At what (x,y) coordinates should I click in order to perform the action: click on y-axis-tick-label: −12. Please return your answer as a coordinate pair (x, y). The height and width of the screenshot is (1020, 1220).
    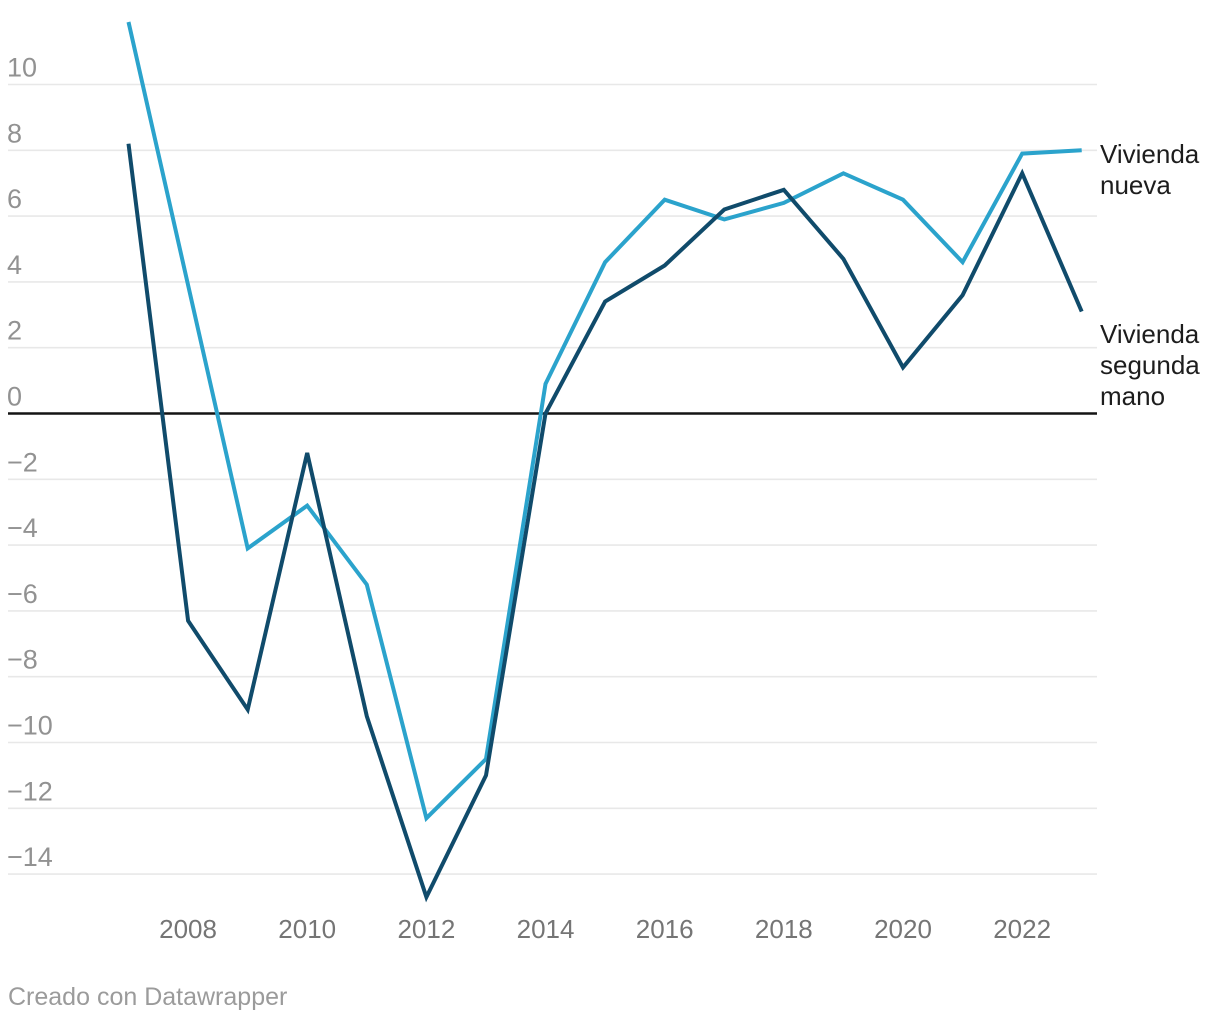
    Looking at the image, I should click on (30, 791).